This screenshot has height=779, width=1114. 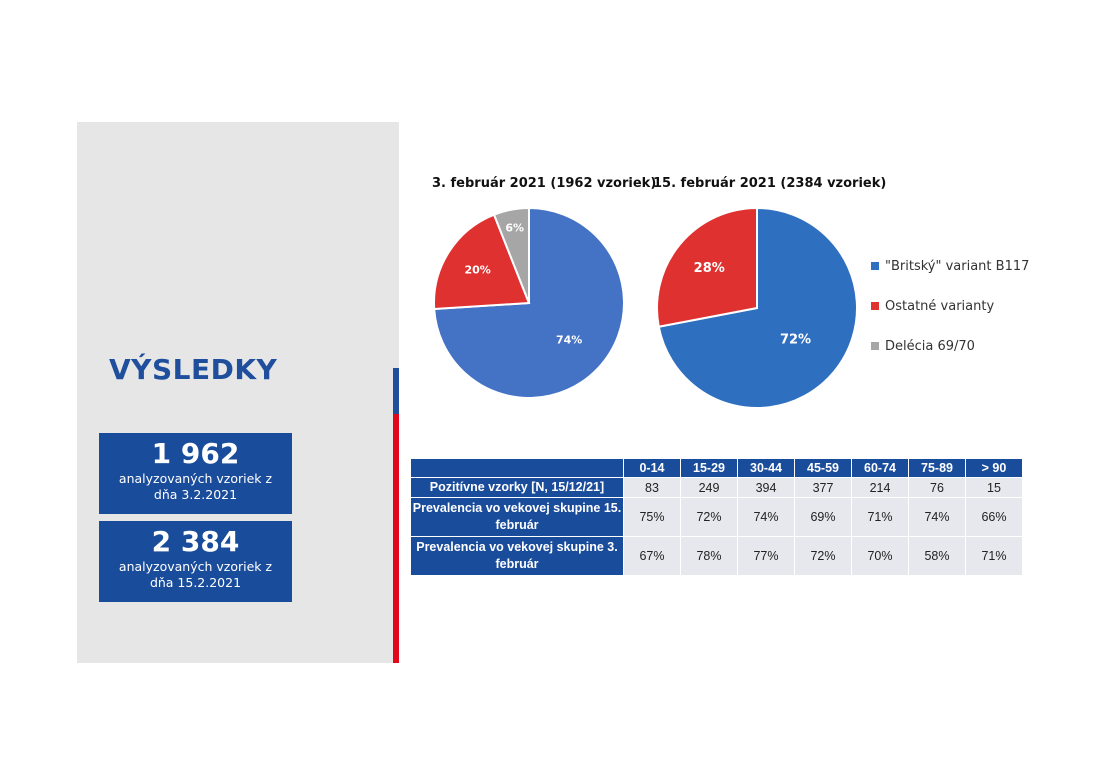 I want to click on table-cell: 83, so click(x=652, y=487).